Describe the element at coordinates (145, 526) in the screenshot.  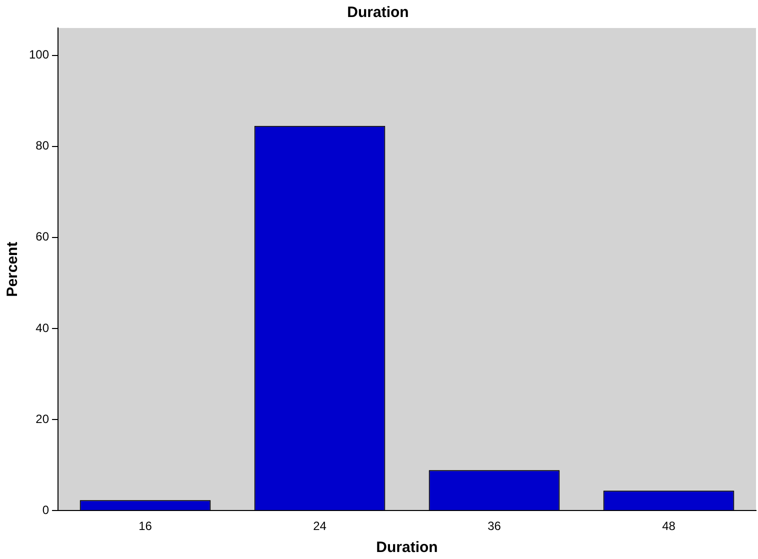
I see `x-tick-label: 16` at that location.